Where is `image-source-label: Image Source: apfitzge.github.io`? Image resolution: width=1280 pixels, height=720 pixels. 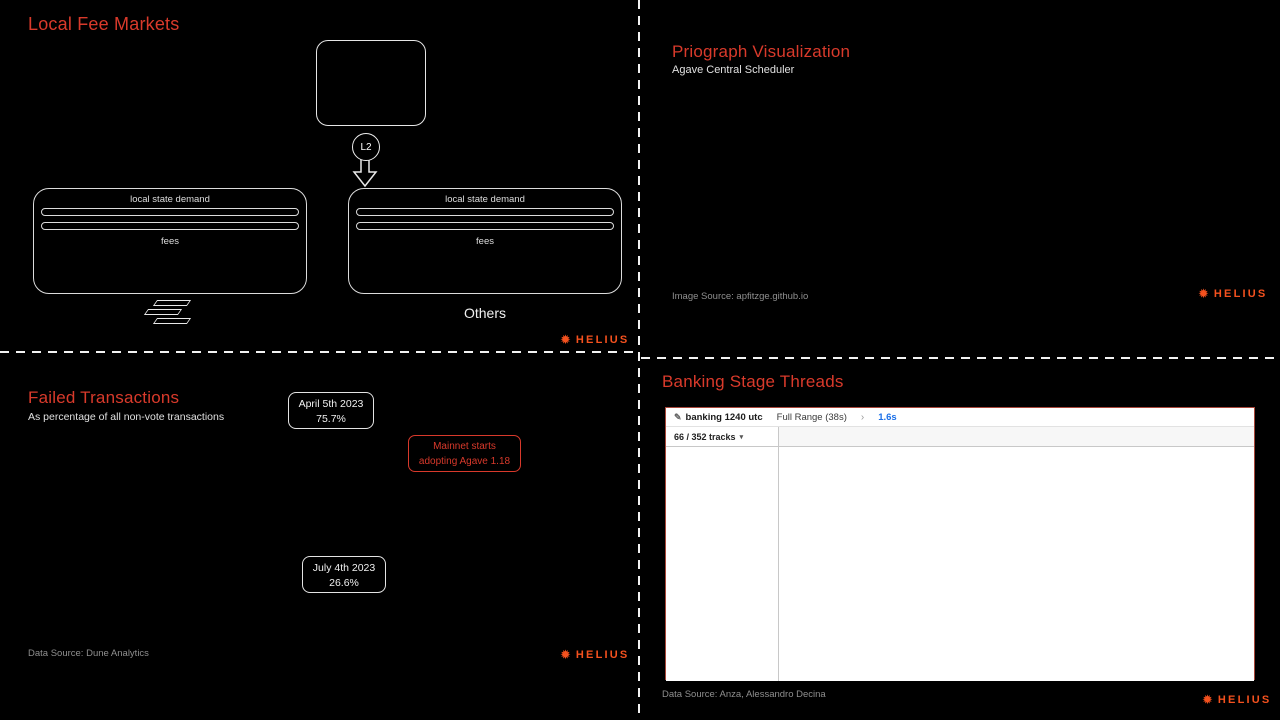
image-source-label: Image Source: apfitzge.github.io is located at coordinates (740, 296).